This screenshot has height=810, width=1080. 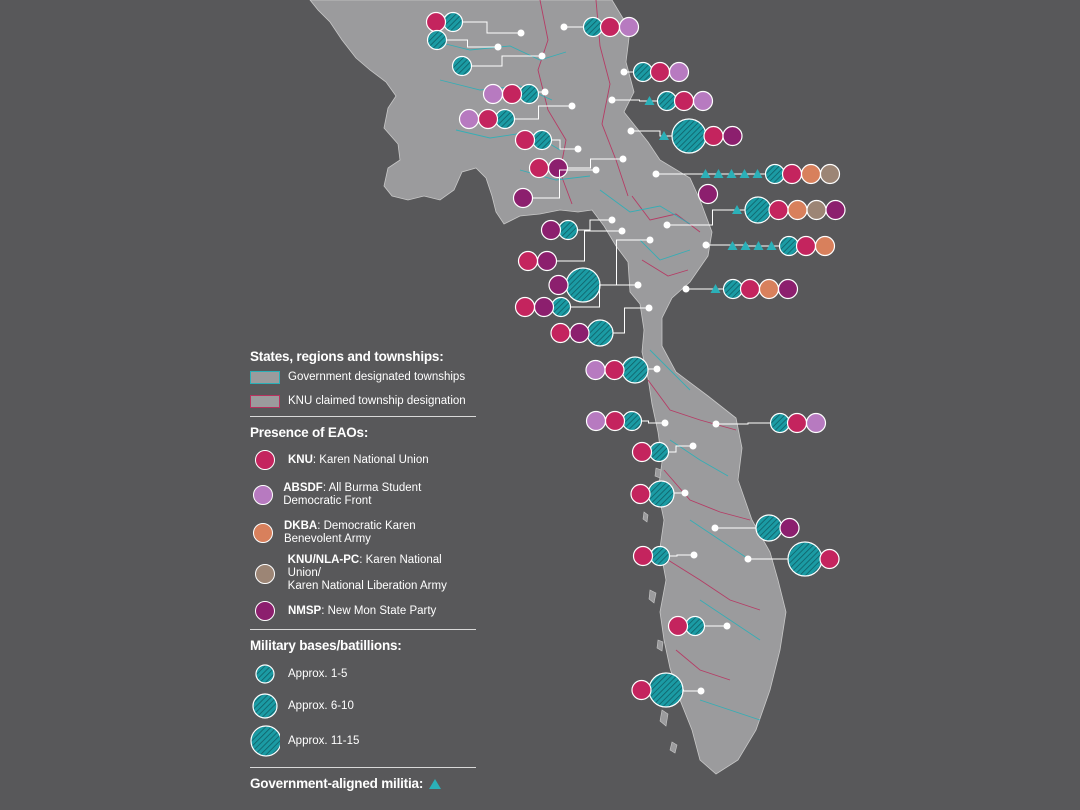 I want to click on nms-presence-icon, so click(x=558, y=168).